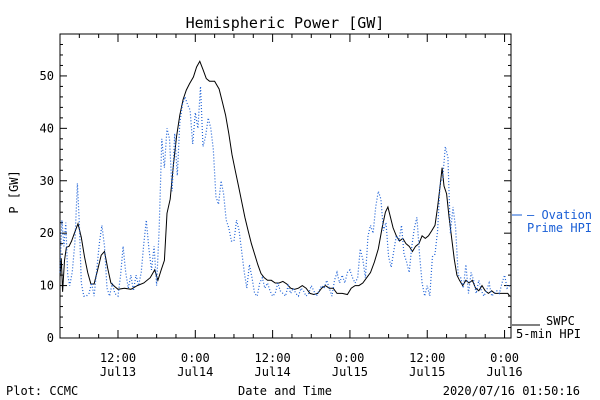 The image size is (600, 400). Describe the element at coordinates (511, 391) in the screenshot. I see `footer-timestamp: 2020/07/16 01:50:16` at that location.